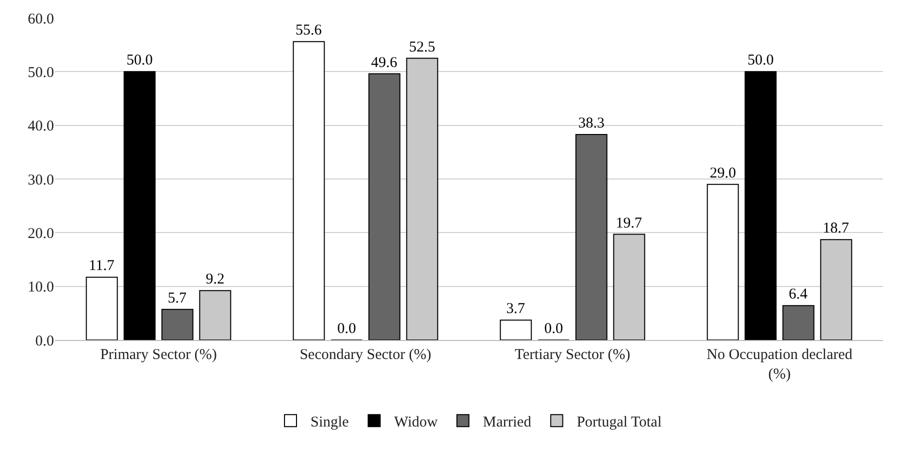 The image size is (898, 449). I want to click on data-label: 49.6, so click(384, 62).